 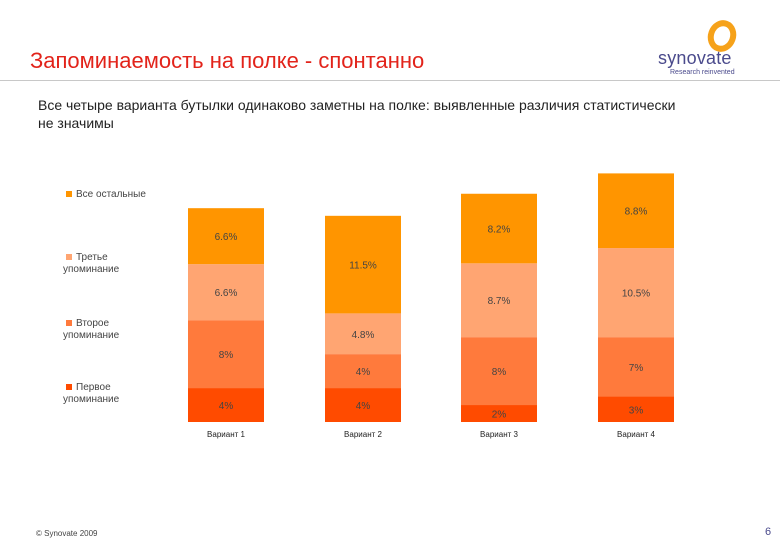 I want to click on legend-label-3: Второе упоминание, so click(x=91, y=329).